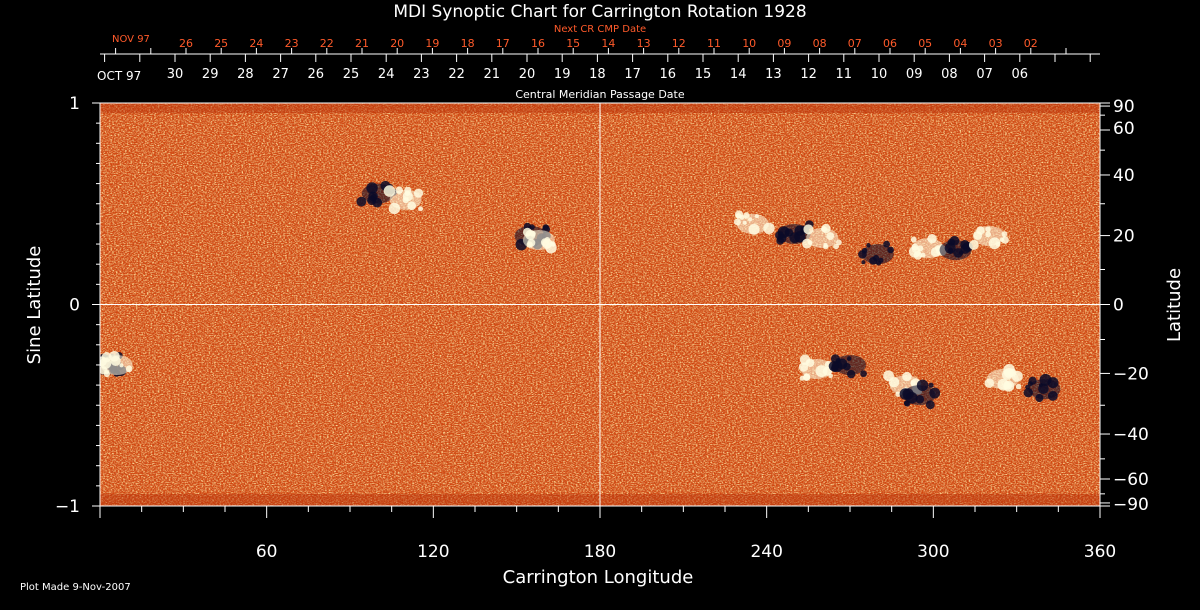 The image size is (1200, 610). What do you see at coordinates (503, 43) in the screenshot?
I see `next-cr-day-label: 17` at bounding box center [503, 43].